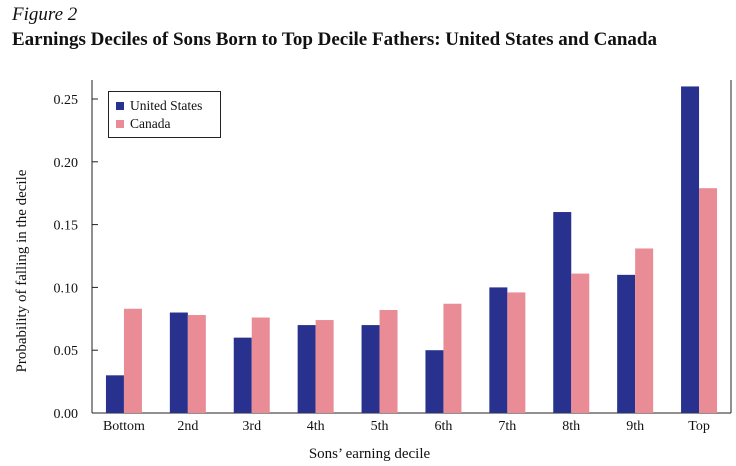 Image resolution: width=736 pixels, height=466 pixels. Describe the element at coordinates (251, 426) in the screenshot. I see `x-tick-label: 3rd` at that location.